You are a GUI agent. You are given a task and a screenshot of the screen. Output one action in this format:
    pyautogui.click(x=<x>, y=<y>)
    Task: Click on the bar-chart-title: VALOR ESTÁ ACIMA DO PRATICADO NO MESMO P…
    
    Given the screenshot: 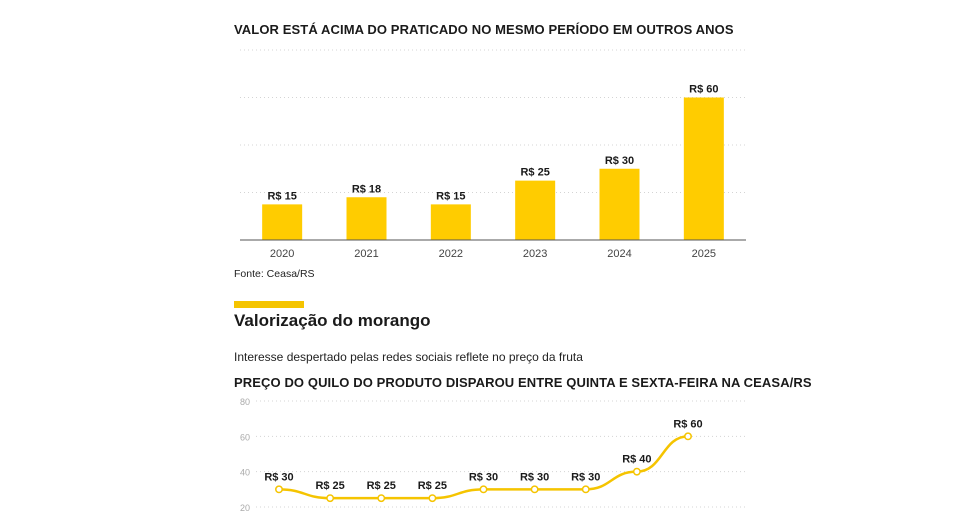 What is the action you would take?
    pyautogui.click(x=484, y=29)
    